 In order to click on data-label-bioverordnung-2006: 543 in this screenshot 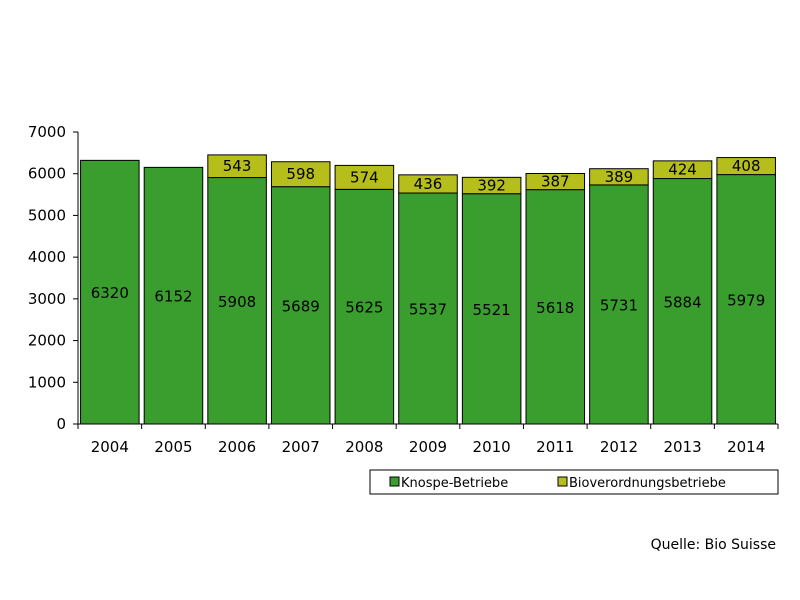, I will do `click(237, 166)`.